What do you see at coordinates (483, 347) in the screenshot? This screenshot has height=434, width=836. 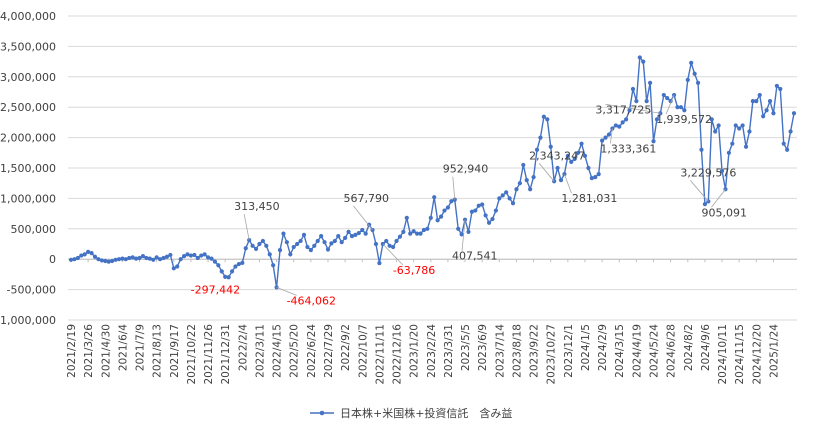 I see `x-tick-label: 2023/6/9` at bounding box center [483, 347].